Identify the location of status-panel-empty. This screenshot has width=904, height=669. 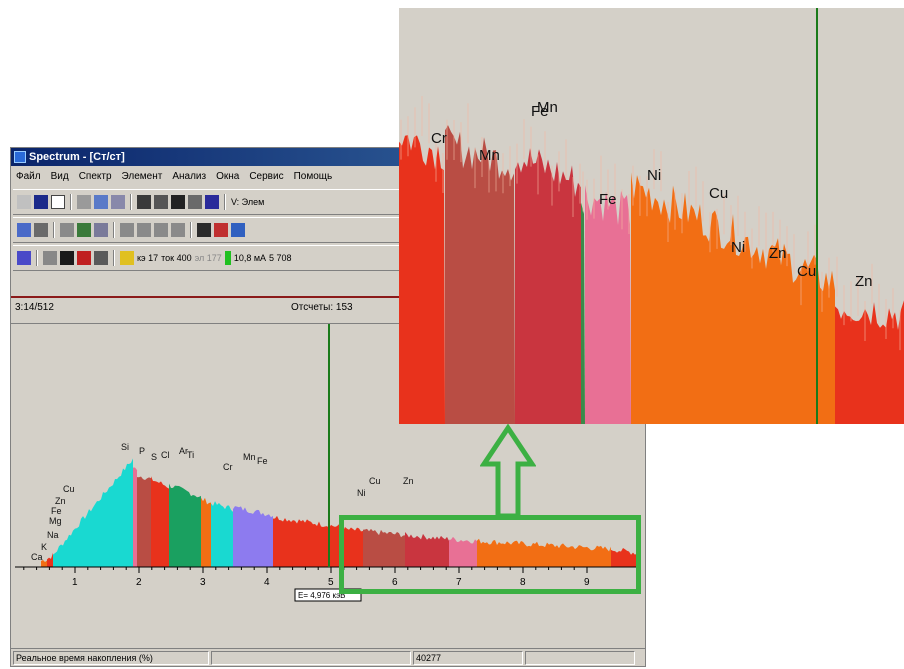
(311, 658).